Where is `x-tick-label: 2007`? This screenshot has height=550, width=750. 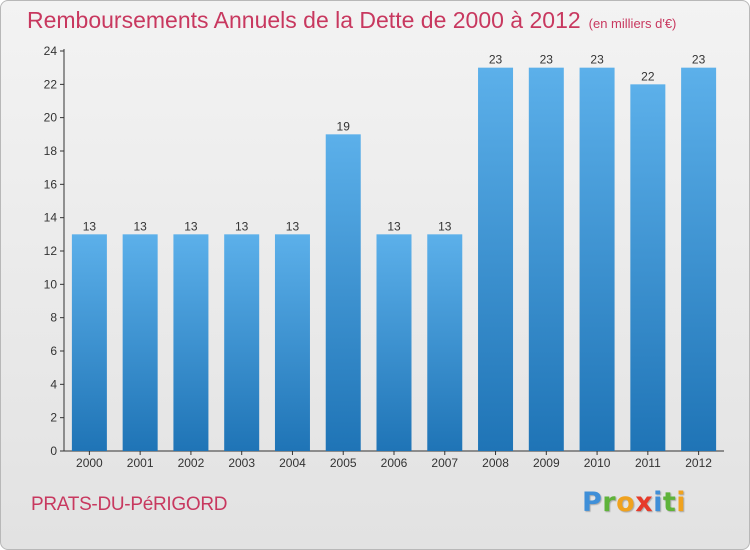
x-tick-label: 2007 is located at coordinates (444, 463).